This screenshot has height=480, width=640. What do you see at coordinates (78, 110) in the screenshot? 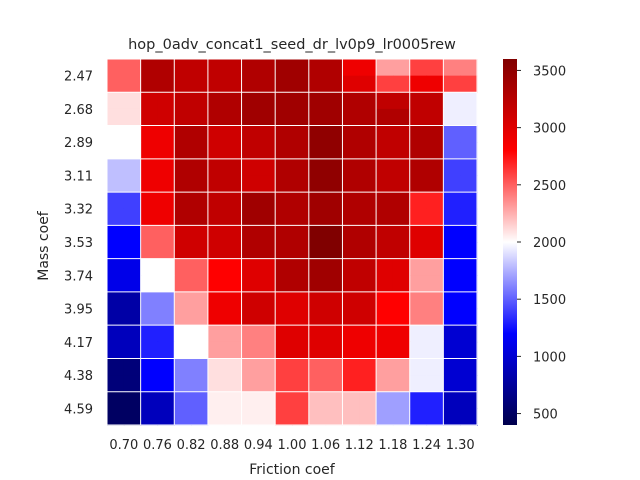
I see `y-tick-label: 2.68` at bounding box center [78, 110].